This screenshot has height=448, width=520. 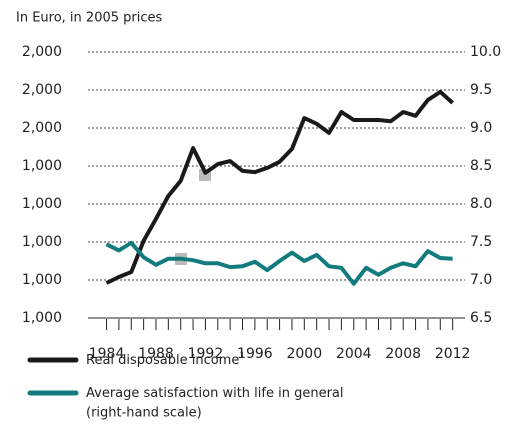 What do you see at coordinates (144, 413) in the screenshot?
I see `legend-note: (right-hand scale)` at bounding box center [144, 413].